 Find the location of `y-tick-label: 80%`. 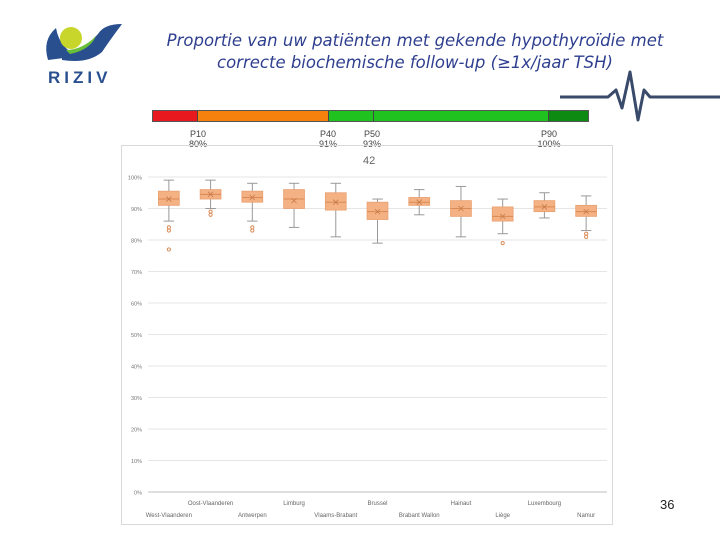

y-tick-label: 80% is located at coordinates (136, 242).